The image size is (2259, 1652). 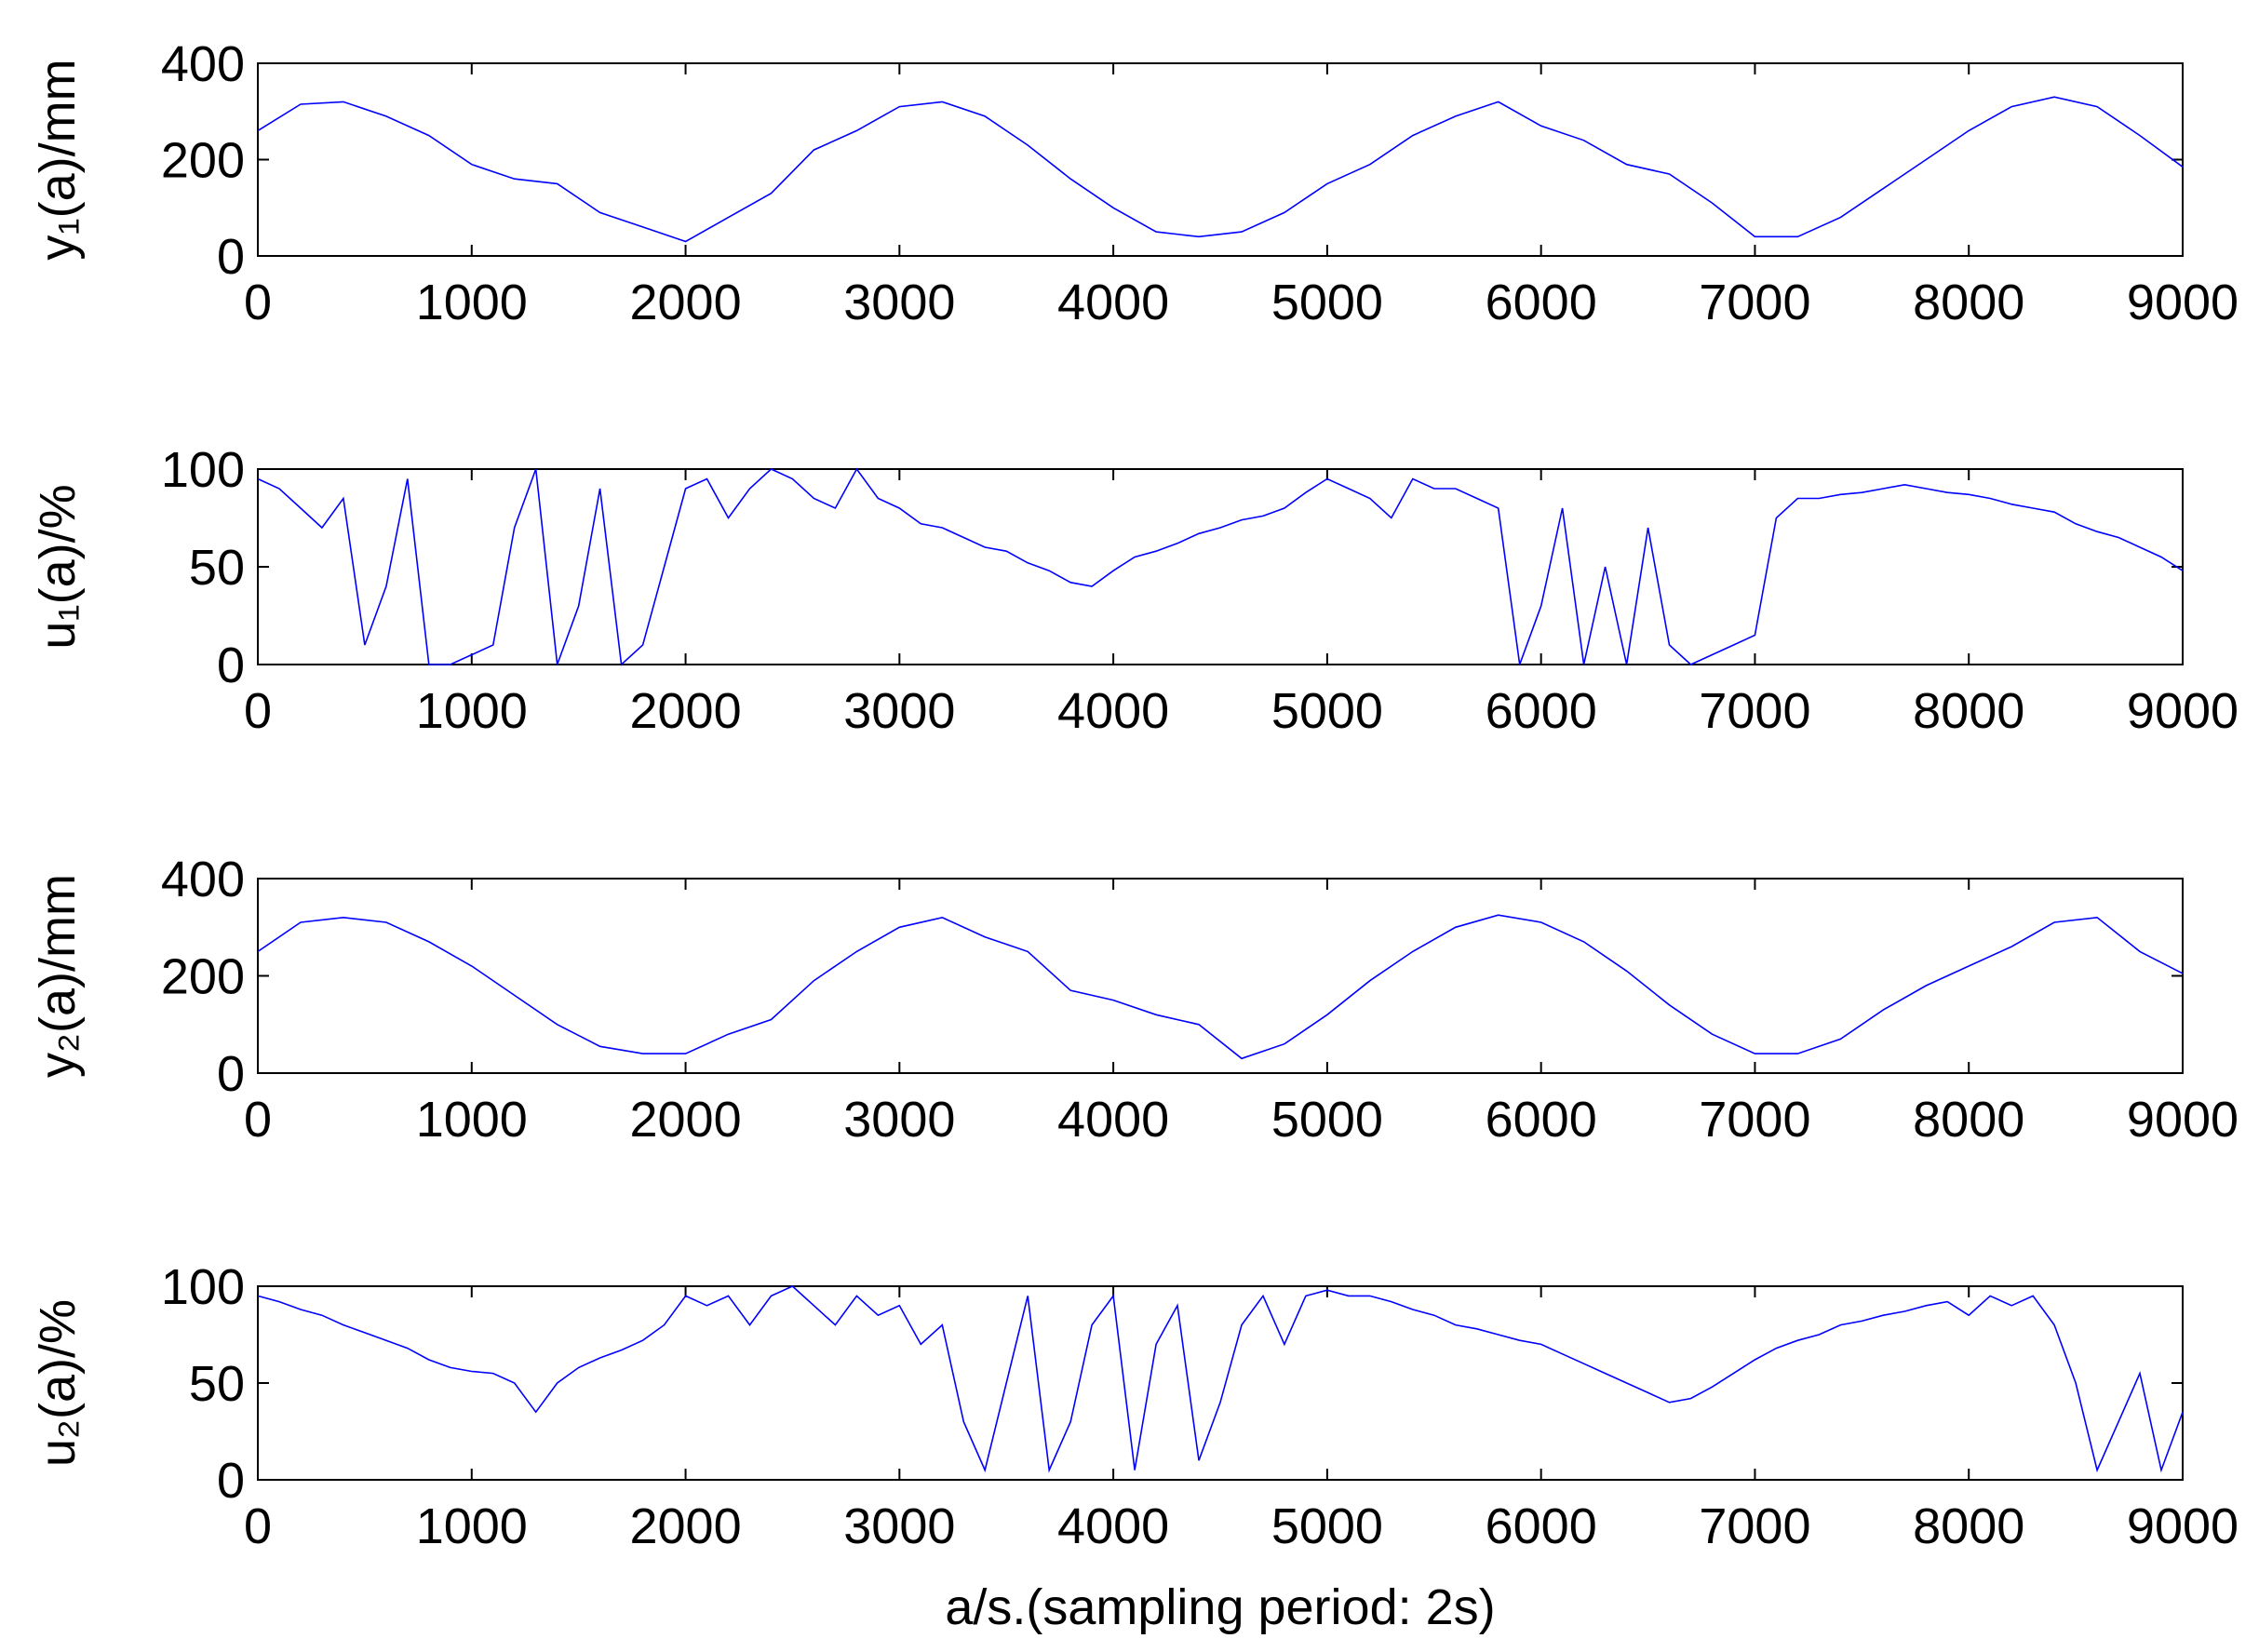 What do you see at coordinates (58, 1383) in the screenshot?
I see `y-axis-label: u₂(a)/%` at bounding box center [58, 1383].